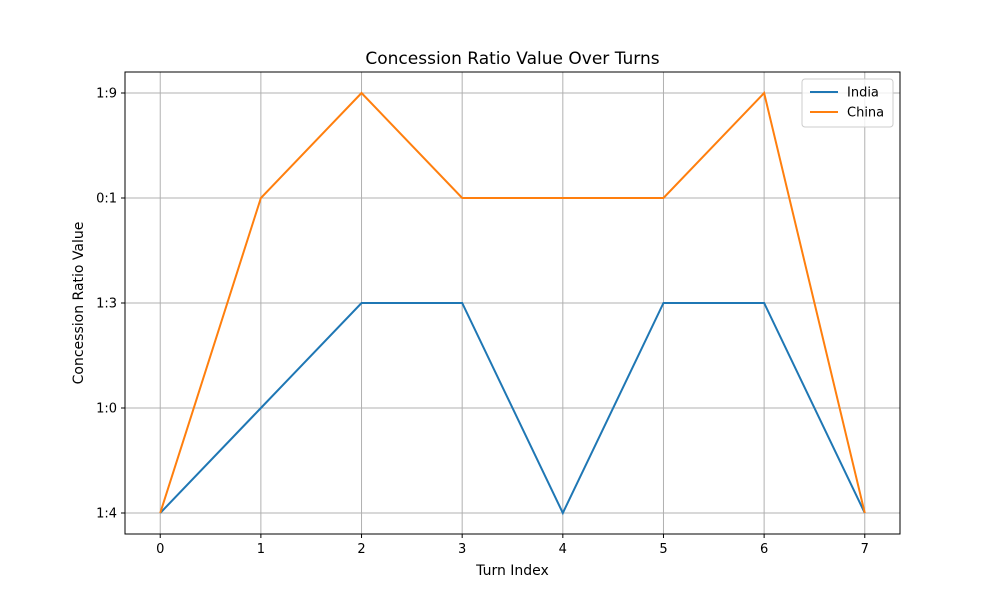  Describe the element at coordinates (512, 571) in the screenshot. I see `x-axis-title: Turn Index` at that location.